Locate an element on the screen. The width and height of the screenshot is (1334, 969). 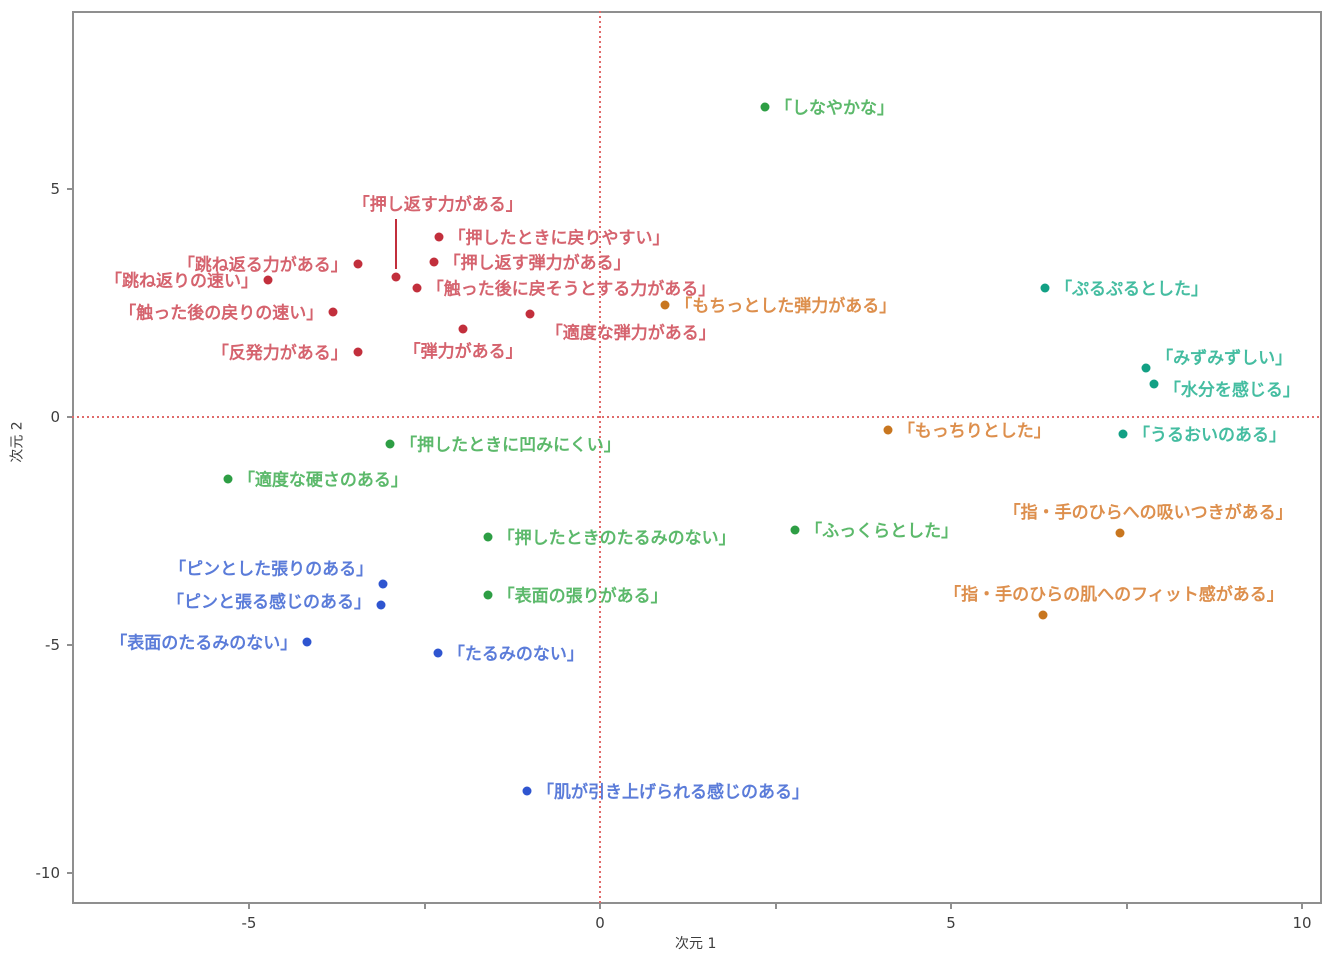
point-label: 「押したときに戻りやすい」 is located at coordinates (559, 238).